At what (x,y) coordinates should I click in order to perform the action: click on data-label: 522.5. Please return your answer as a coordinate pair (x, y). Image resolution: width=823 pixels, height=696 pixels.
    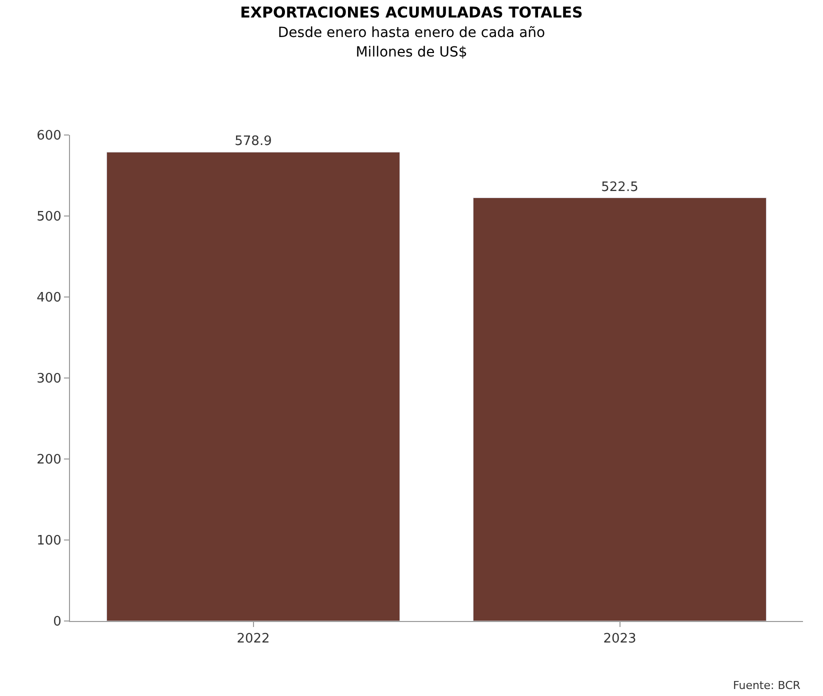
    Looking at the image, I should click on (619, 187).